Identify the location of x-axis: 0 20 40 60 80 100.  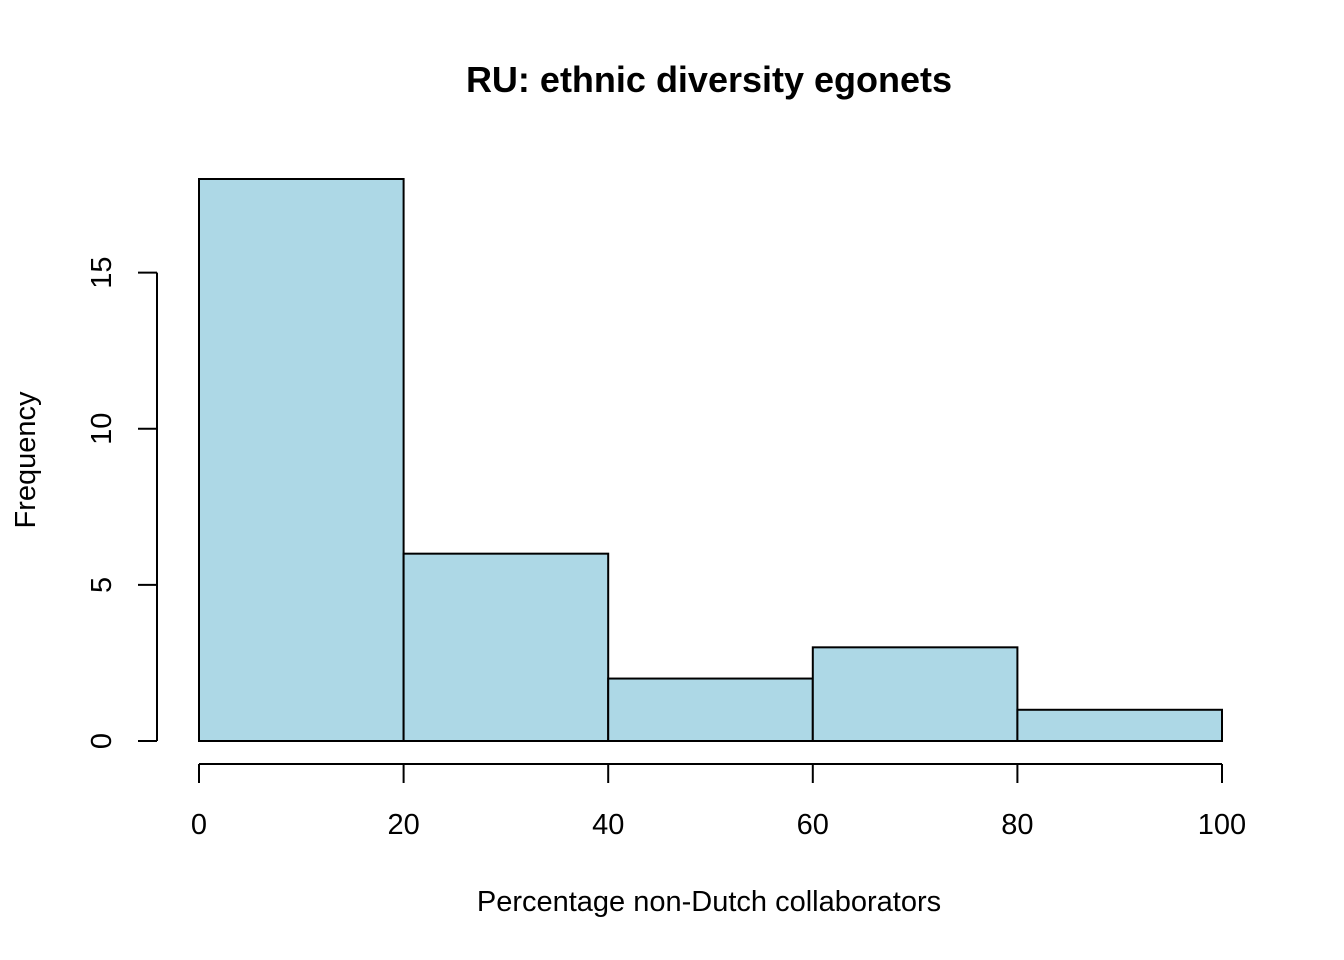
(718, 802).